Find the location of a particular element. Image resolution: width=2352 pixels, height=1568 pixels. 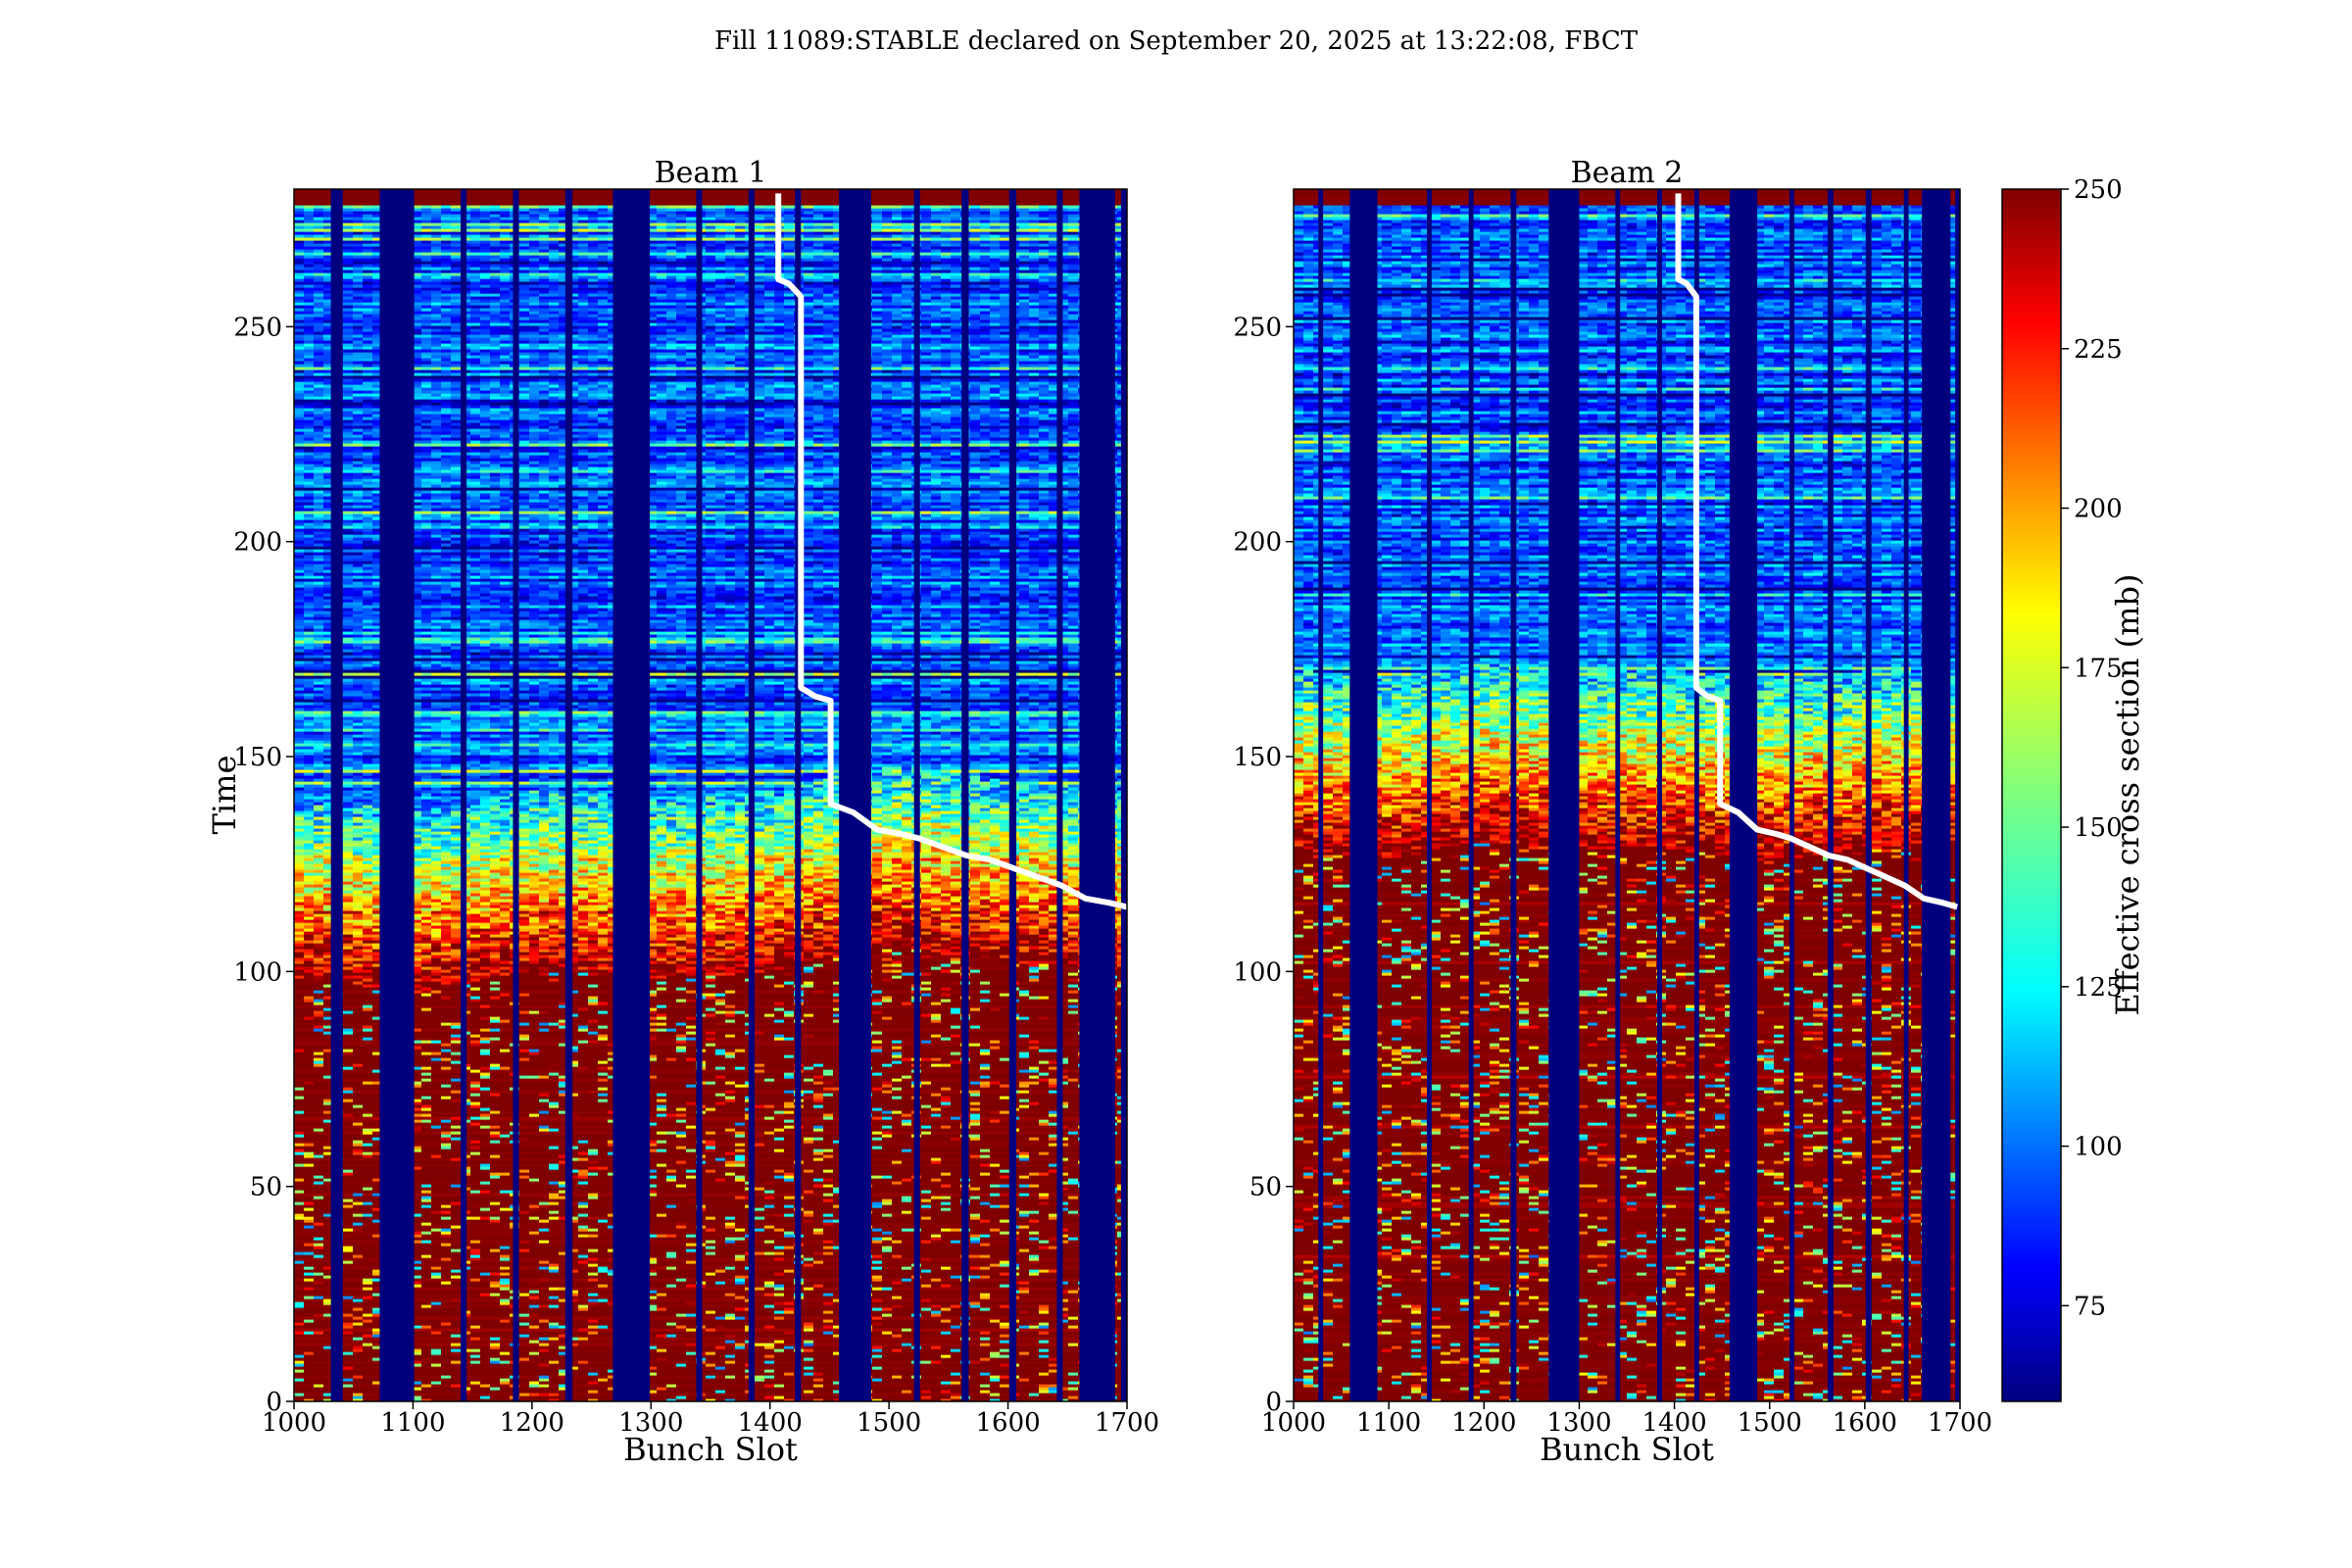

beam-1-title: Beam 1 is located at coordinates (711, 173).